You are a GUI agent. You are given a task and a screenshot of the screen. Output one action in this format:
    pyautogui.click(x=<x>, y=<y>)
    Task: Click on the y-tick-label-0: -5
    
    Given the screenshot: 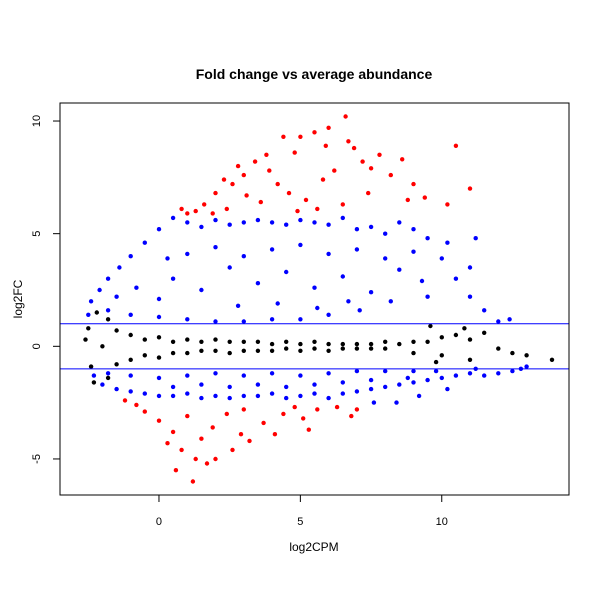 What is the action you would take?
    pyautogui.click(x=37, y=459)
    